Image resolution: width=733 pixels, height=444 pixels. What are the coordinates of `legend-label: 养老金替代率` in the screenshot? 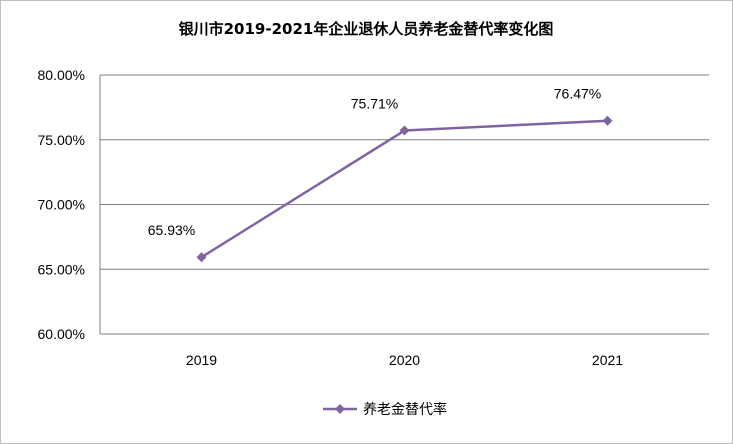 It's located at (405, 409).